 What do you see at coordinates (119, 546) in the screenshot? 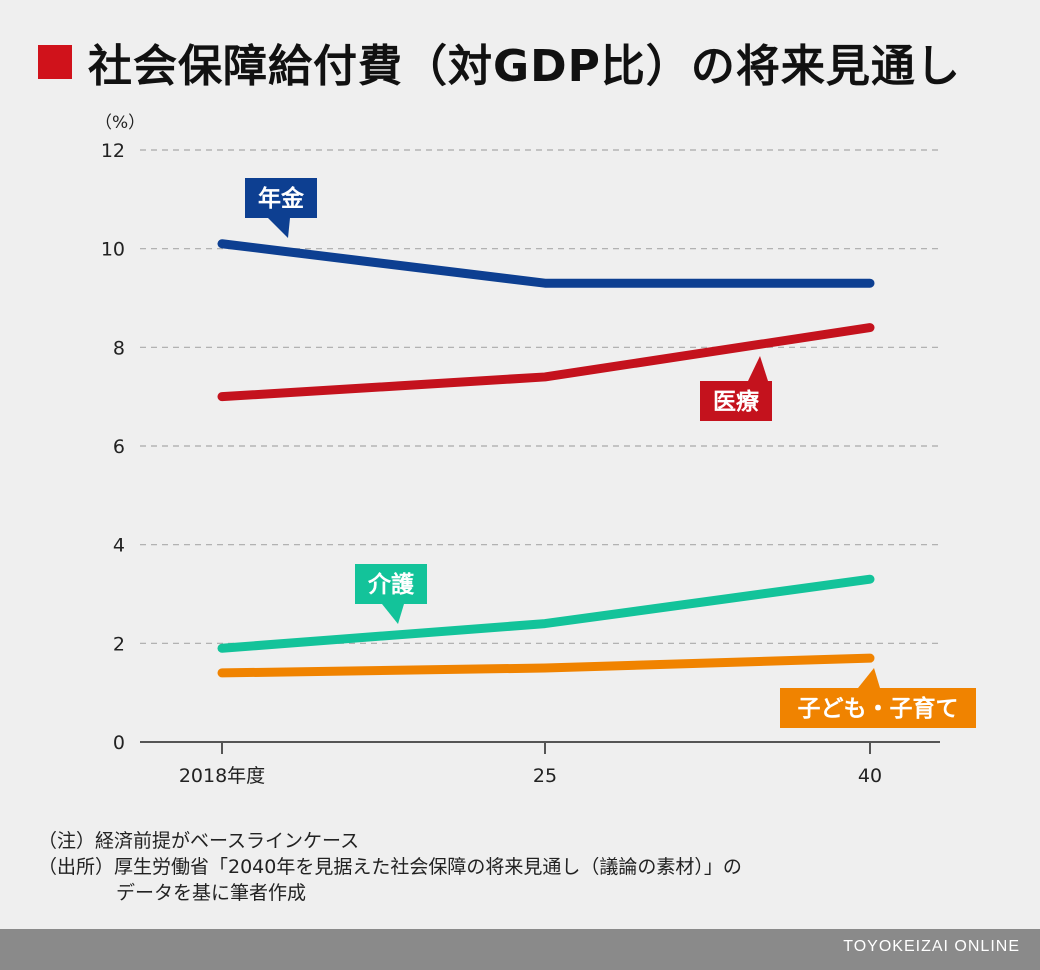
I see `y-tick-label: 4` at bounding box center [119, 546].